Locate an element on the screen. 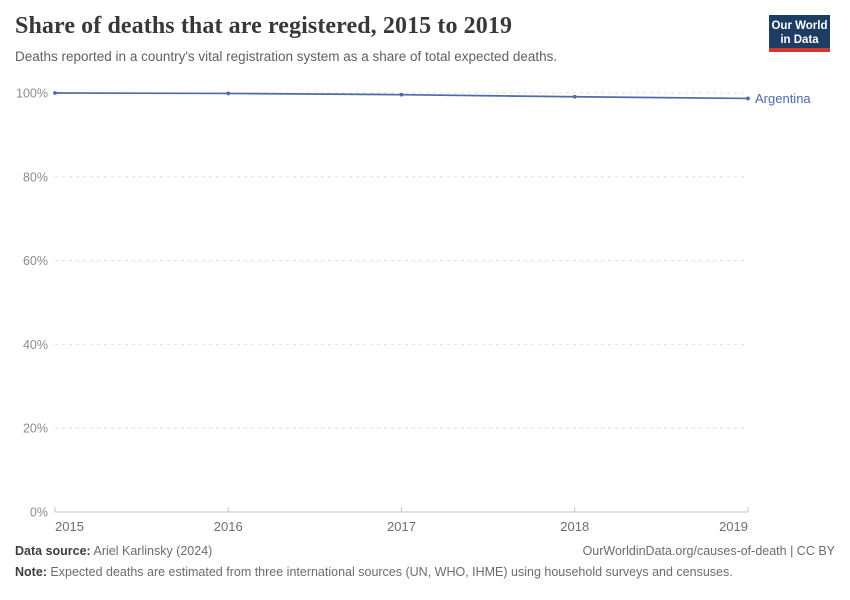  y-tick-label: 100% is located at coordinates (32, 94).